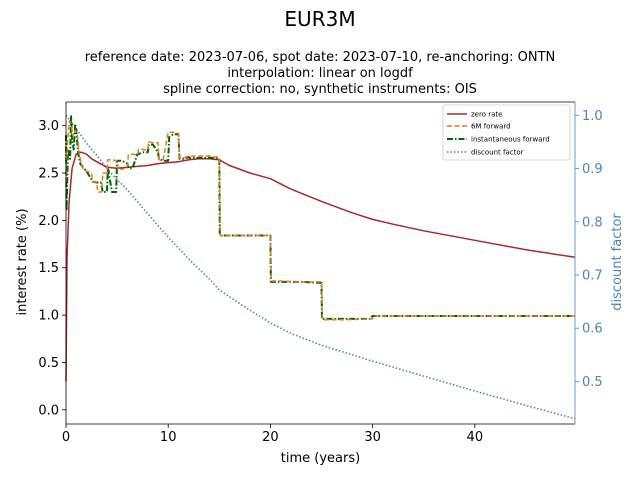 The image size is (640, 480). What do you see at coordinates (319, 19) in the screenshot?
I see `chart-title: EUR3M` at bounding box center [319, 19].